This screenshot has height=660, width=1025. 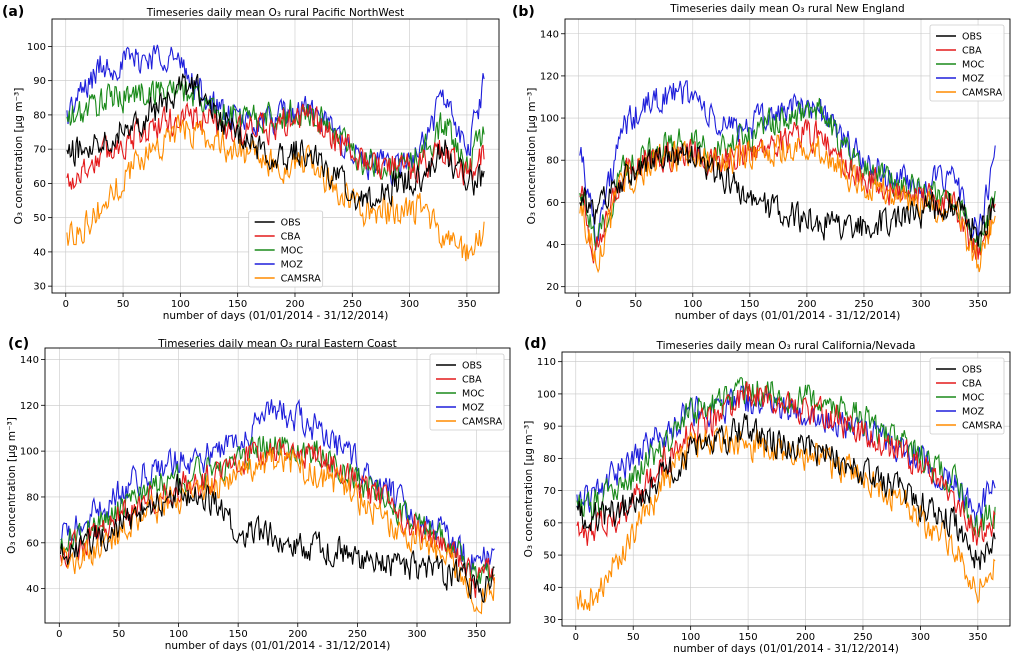 What do you see at coordinates (29, 406) in the screenshot?
I see `y-tick-label: 120` at bounding box center [29, 406].